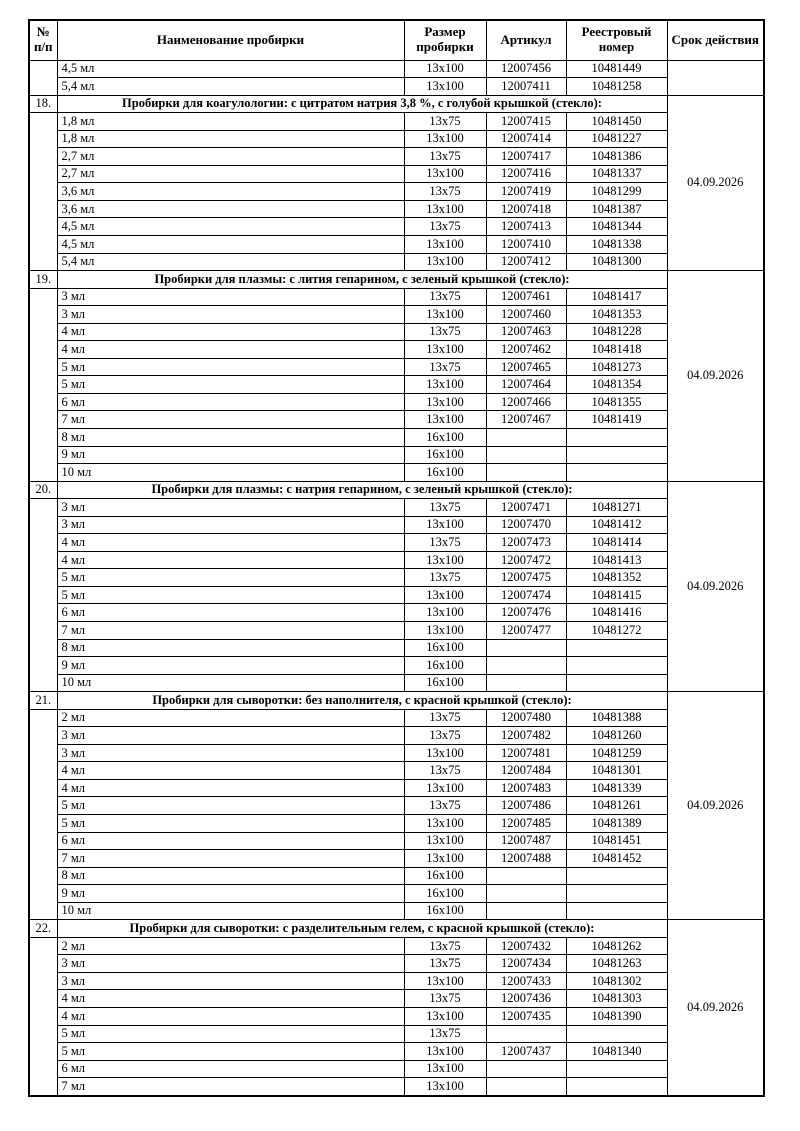  I want to click on article-cell: 12007481, so click(526, 753).